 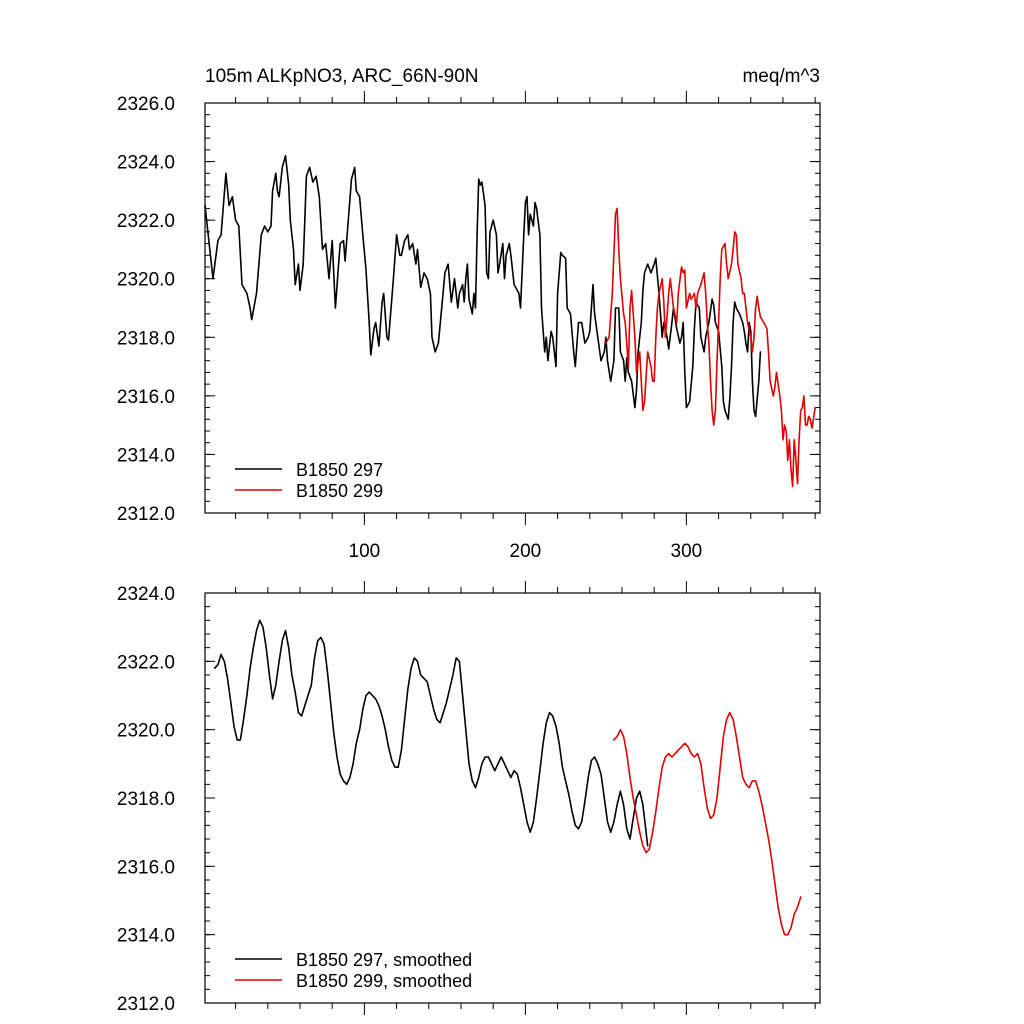 I want to click on top-x-tick-labels: 100 200 300, so click(x=526, y=551).